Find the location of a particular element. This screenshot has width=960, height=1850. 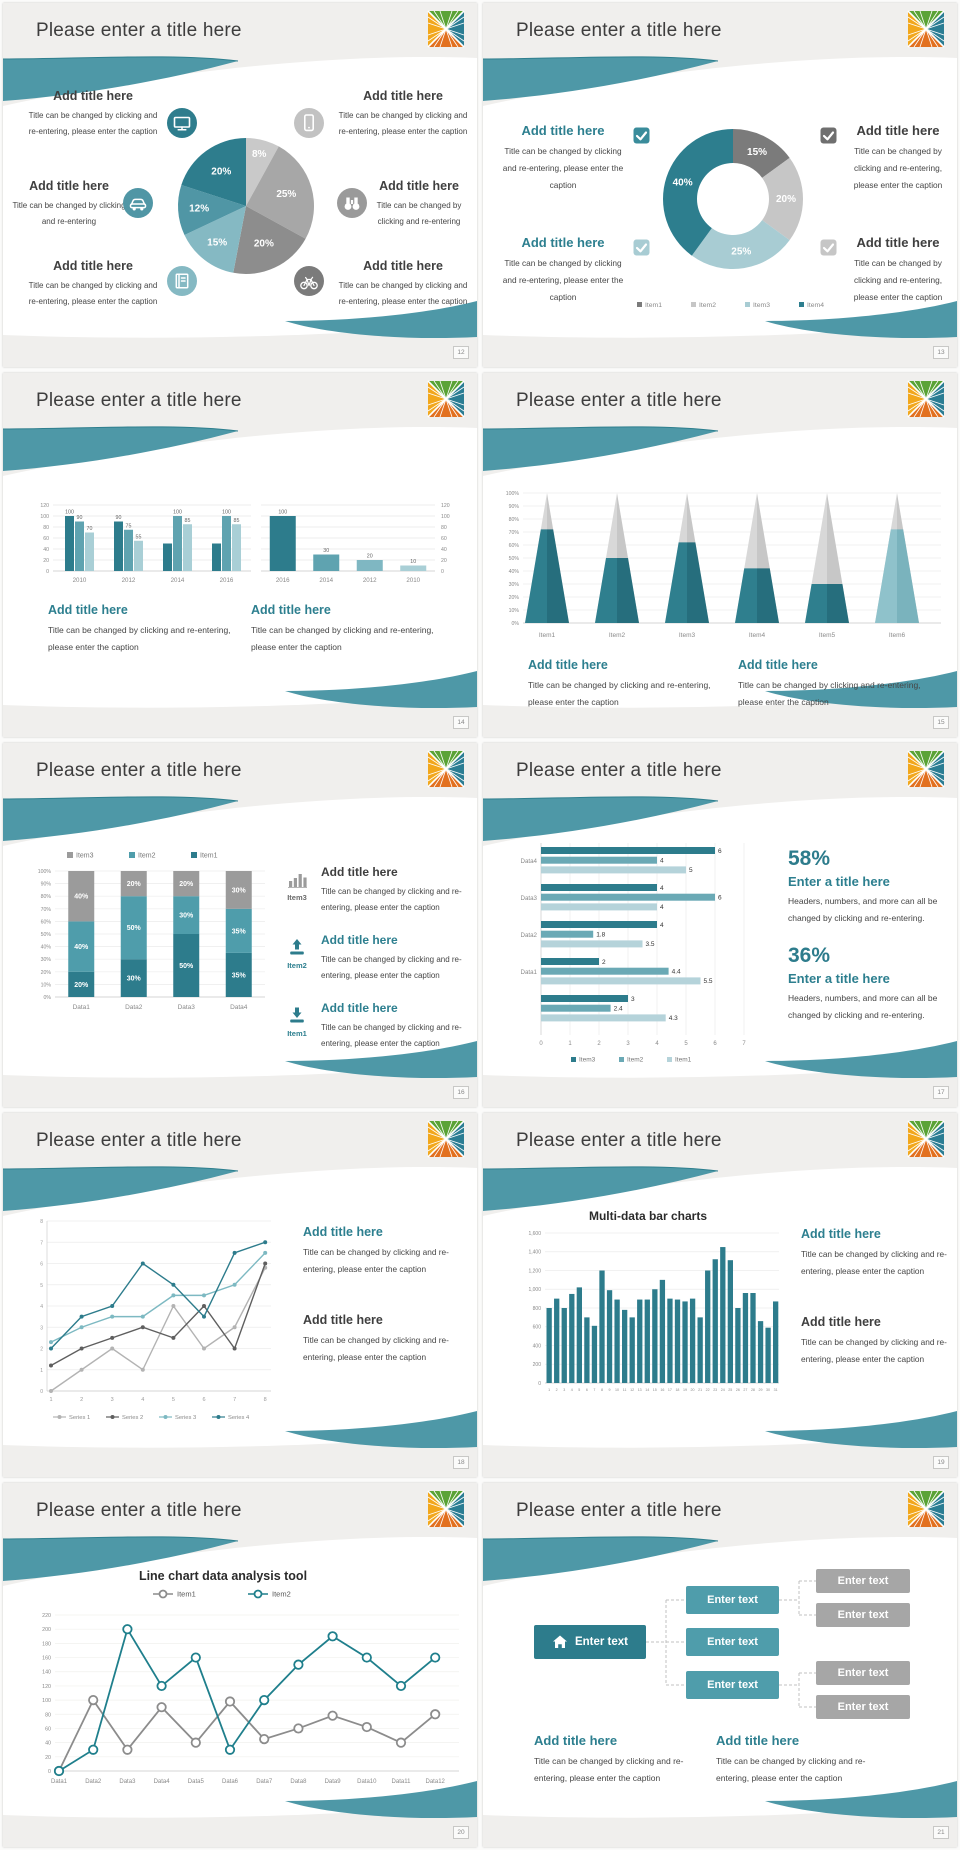

svg-text: 60% is located at coordinates (46, 922).